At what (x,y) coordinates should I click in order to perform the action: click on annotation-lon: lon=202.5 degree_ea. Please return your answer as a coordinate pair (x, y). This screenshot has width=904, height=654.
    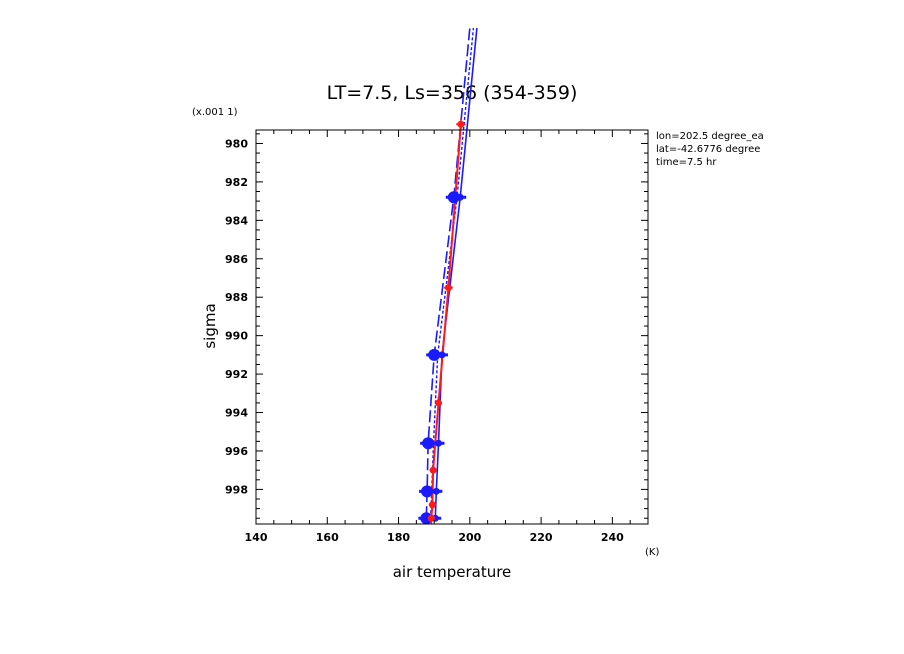
    Looking at the image, I should click on (710, 136).